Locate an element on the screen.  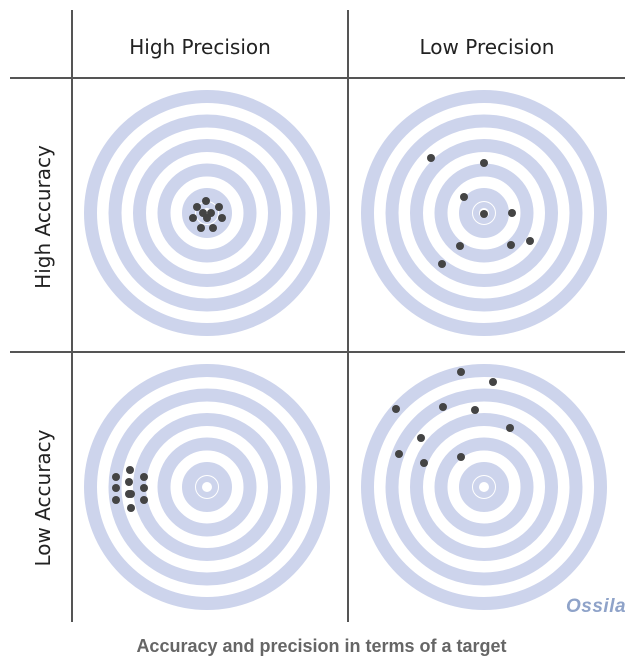
target-high-accuracy-low-precision is located at coordinates (484, 213).